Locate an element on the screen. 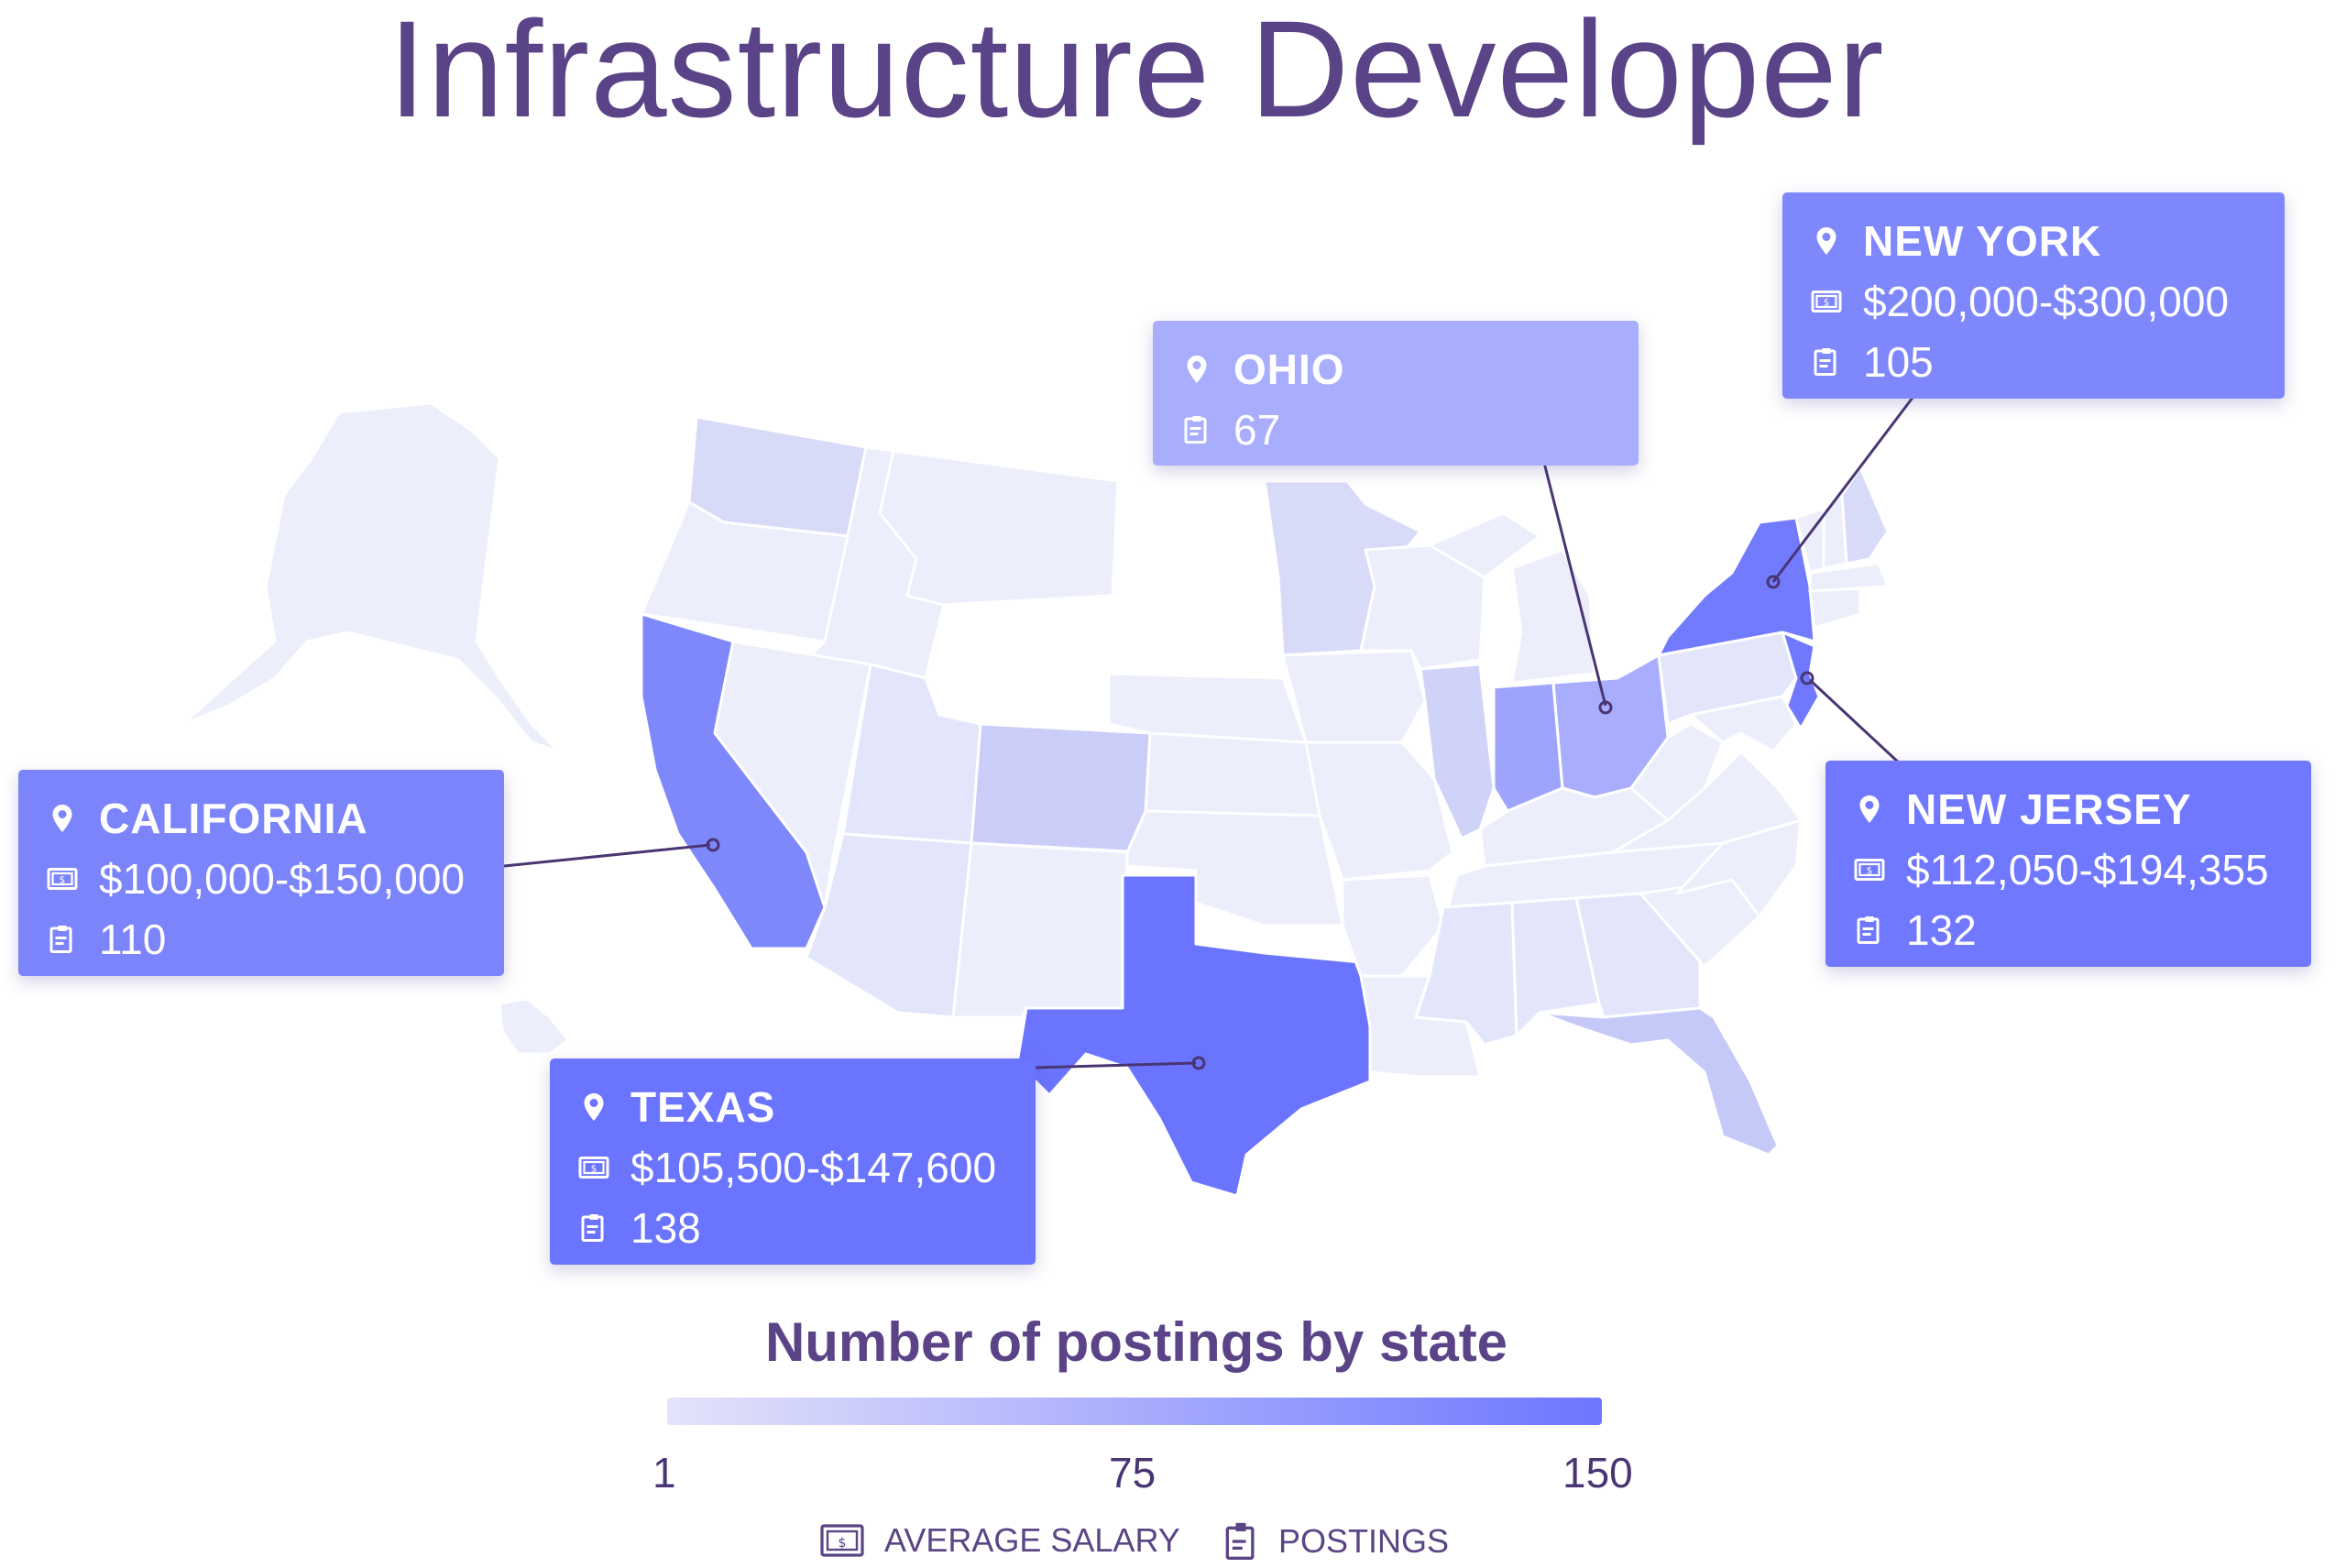  marker-california is located at coordinates (713, 845).